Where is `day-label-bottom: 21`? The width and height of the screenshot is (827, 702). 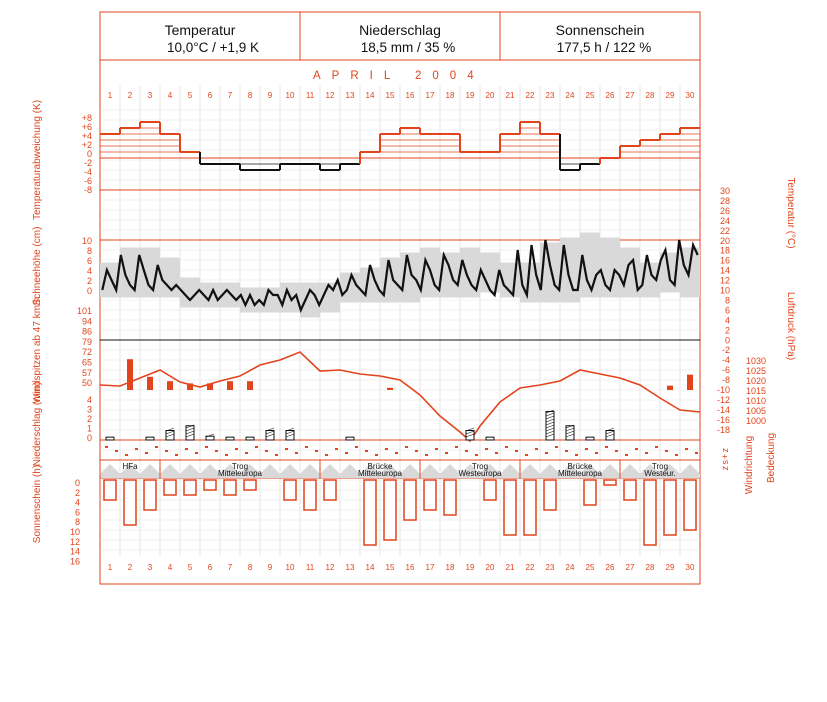 day-label-bottom: 21 is located at coordinates (510, 567).